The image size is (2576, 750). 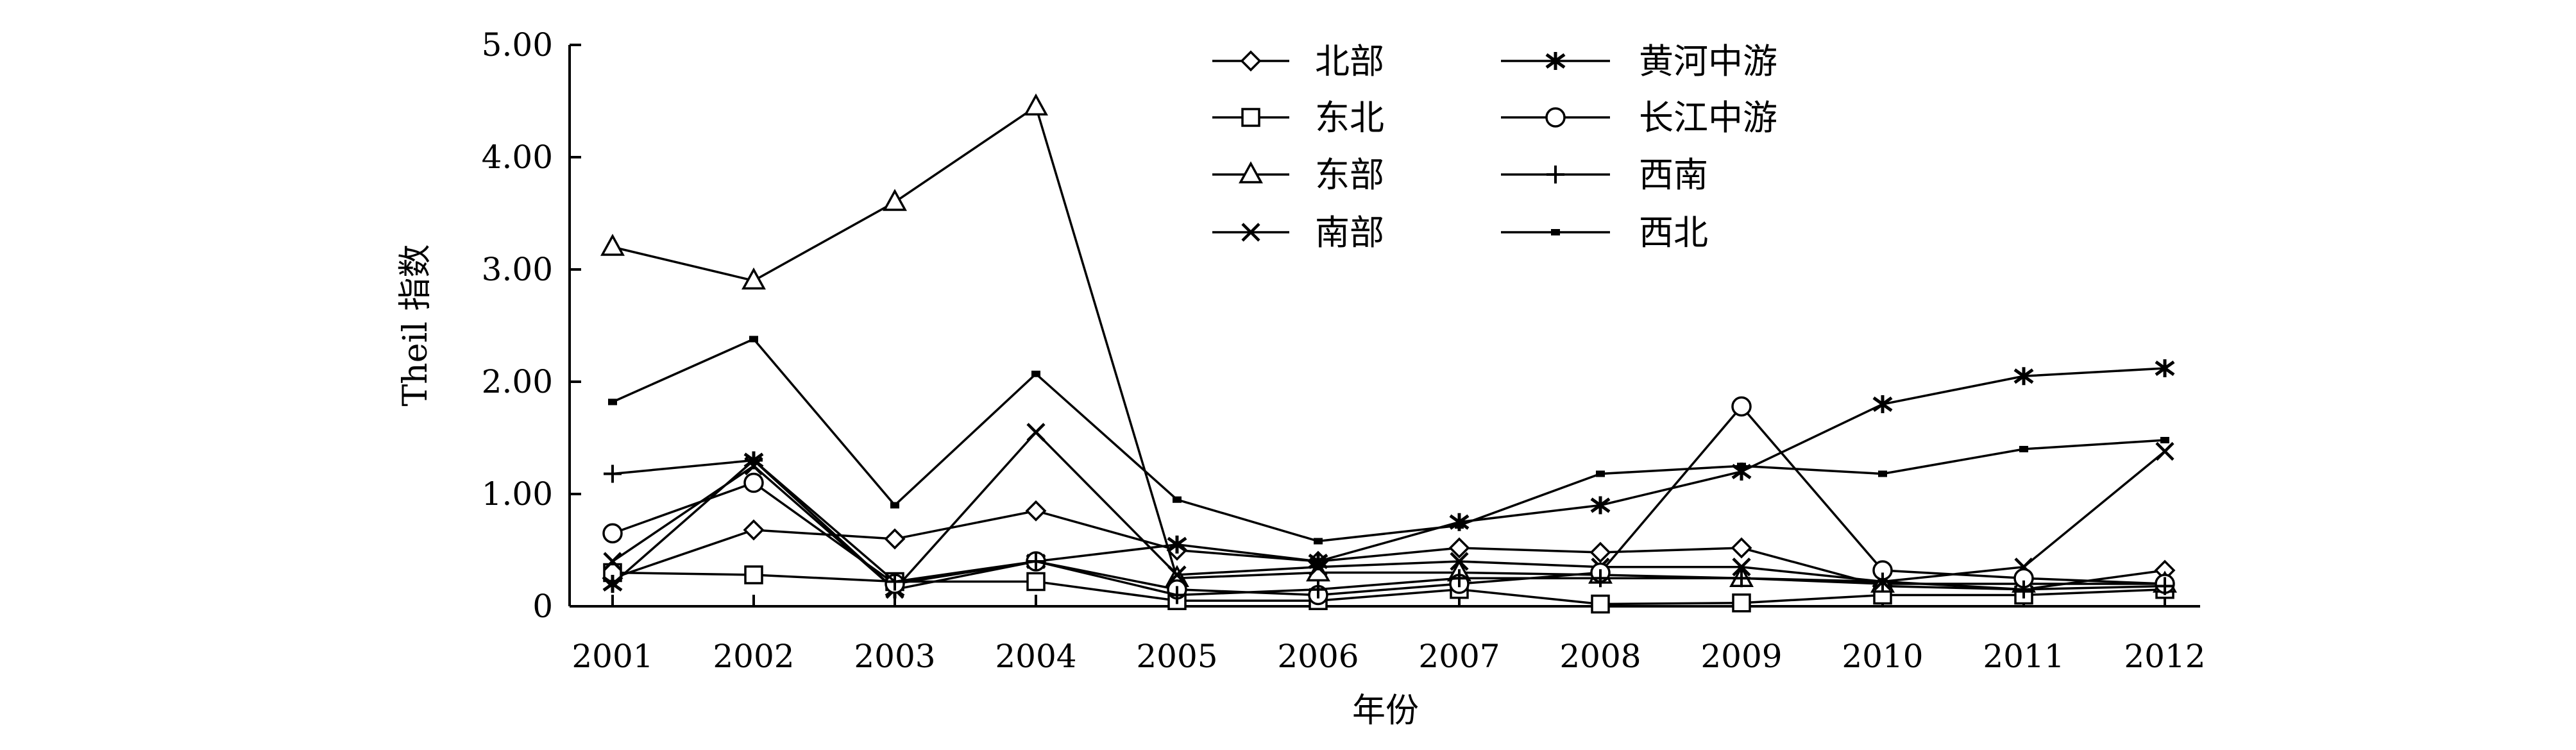 I want to click on legend-item: 北部, so click(x=1298, y=61).